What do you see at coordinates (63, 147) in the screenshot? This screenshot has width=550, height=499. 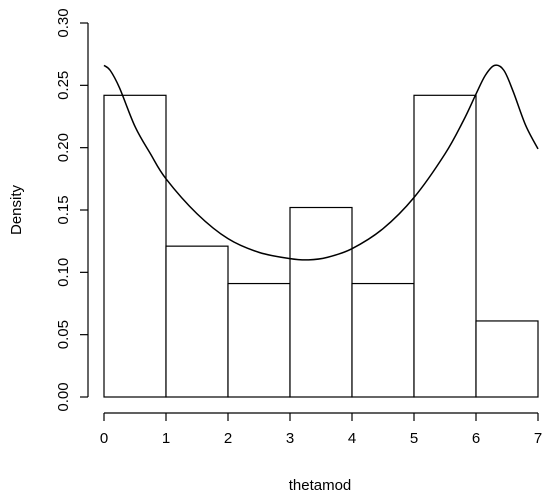 I see `y-tick-label: 0.20` at bounding box center [63, 147].